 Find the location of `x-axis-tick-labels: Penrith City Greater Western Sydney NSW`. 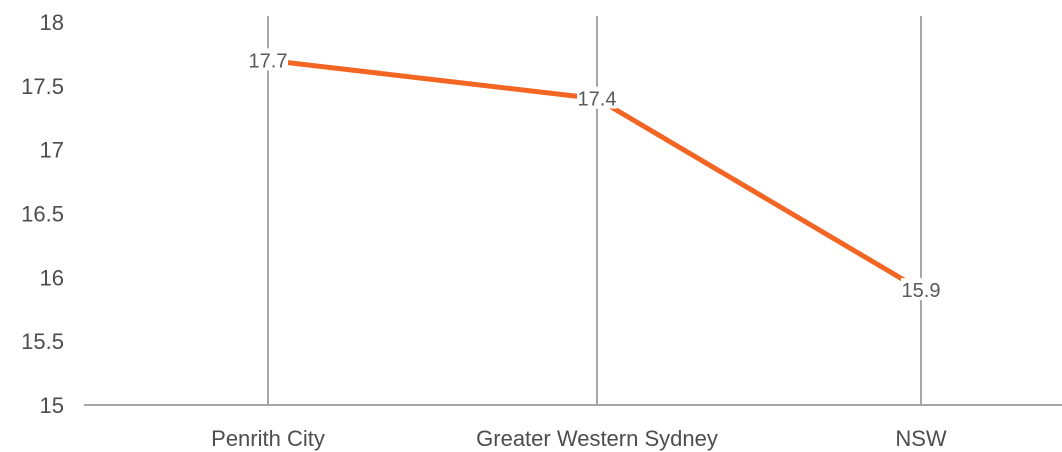

x-axis-tick-labels: Penrith City Greater Western Sydney NSW is located at coordinates (579, 438).